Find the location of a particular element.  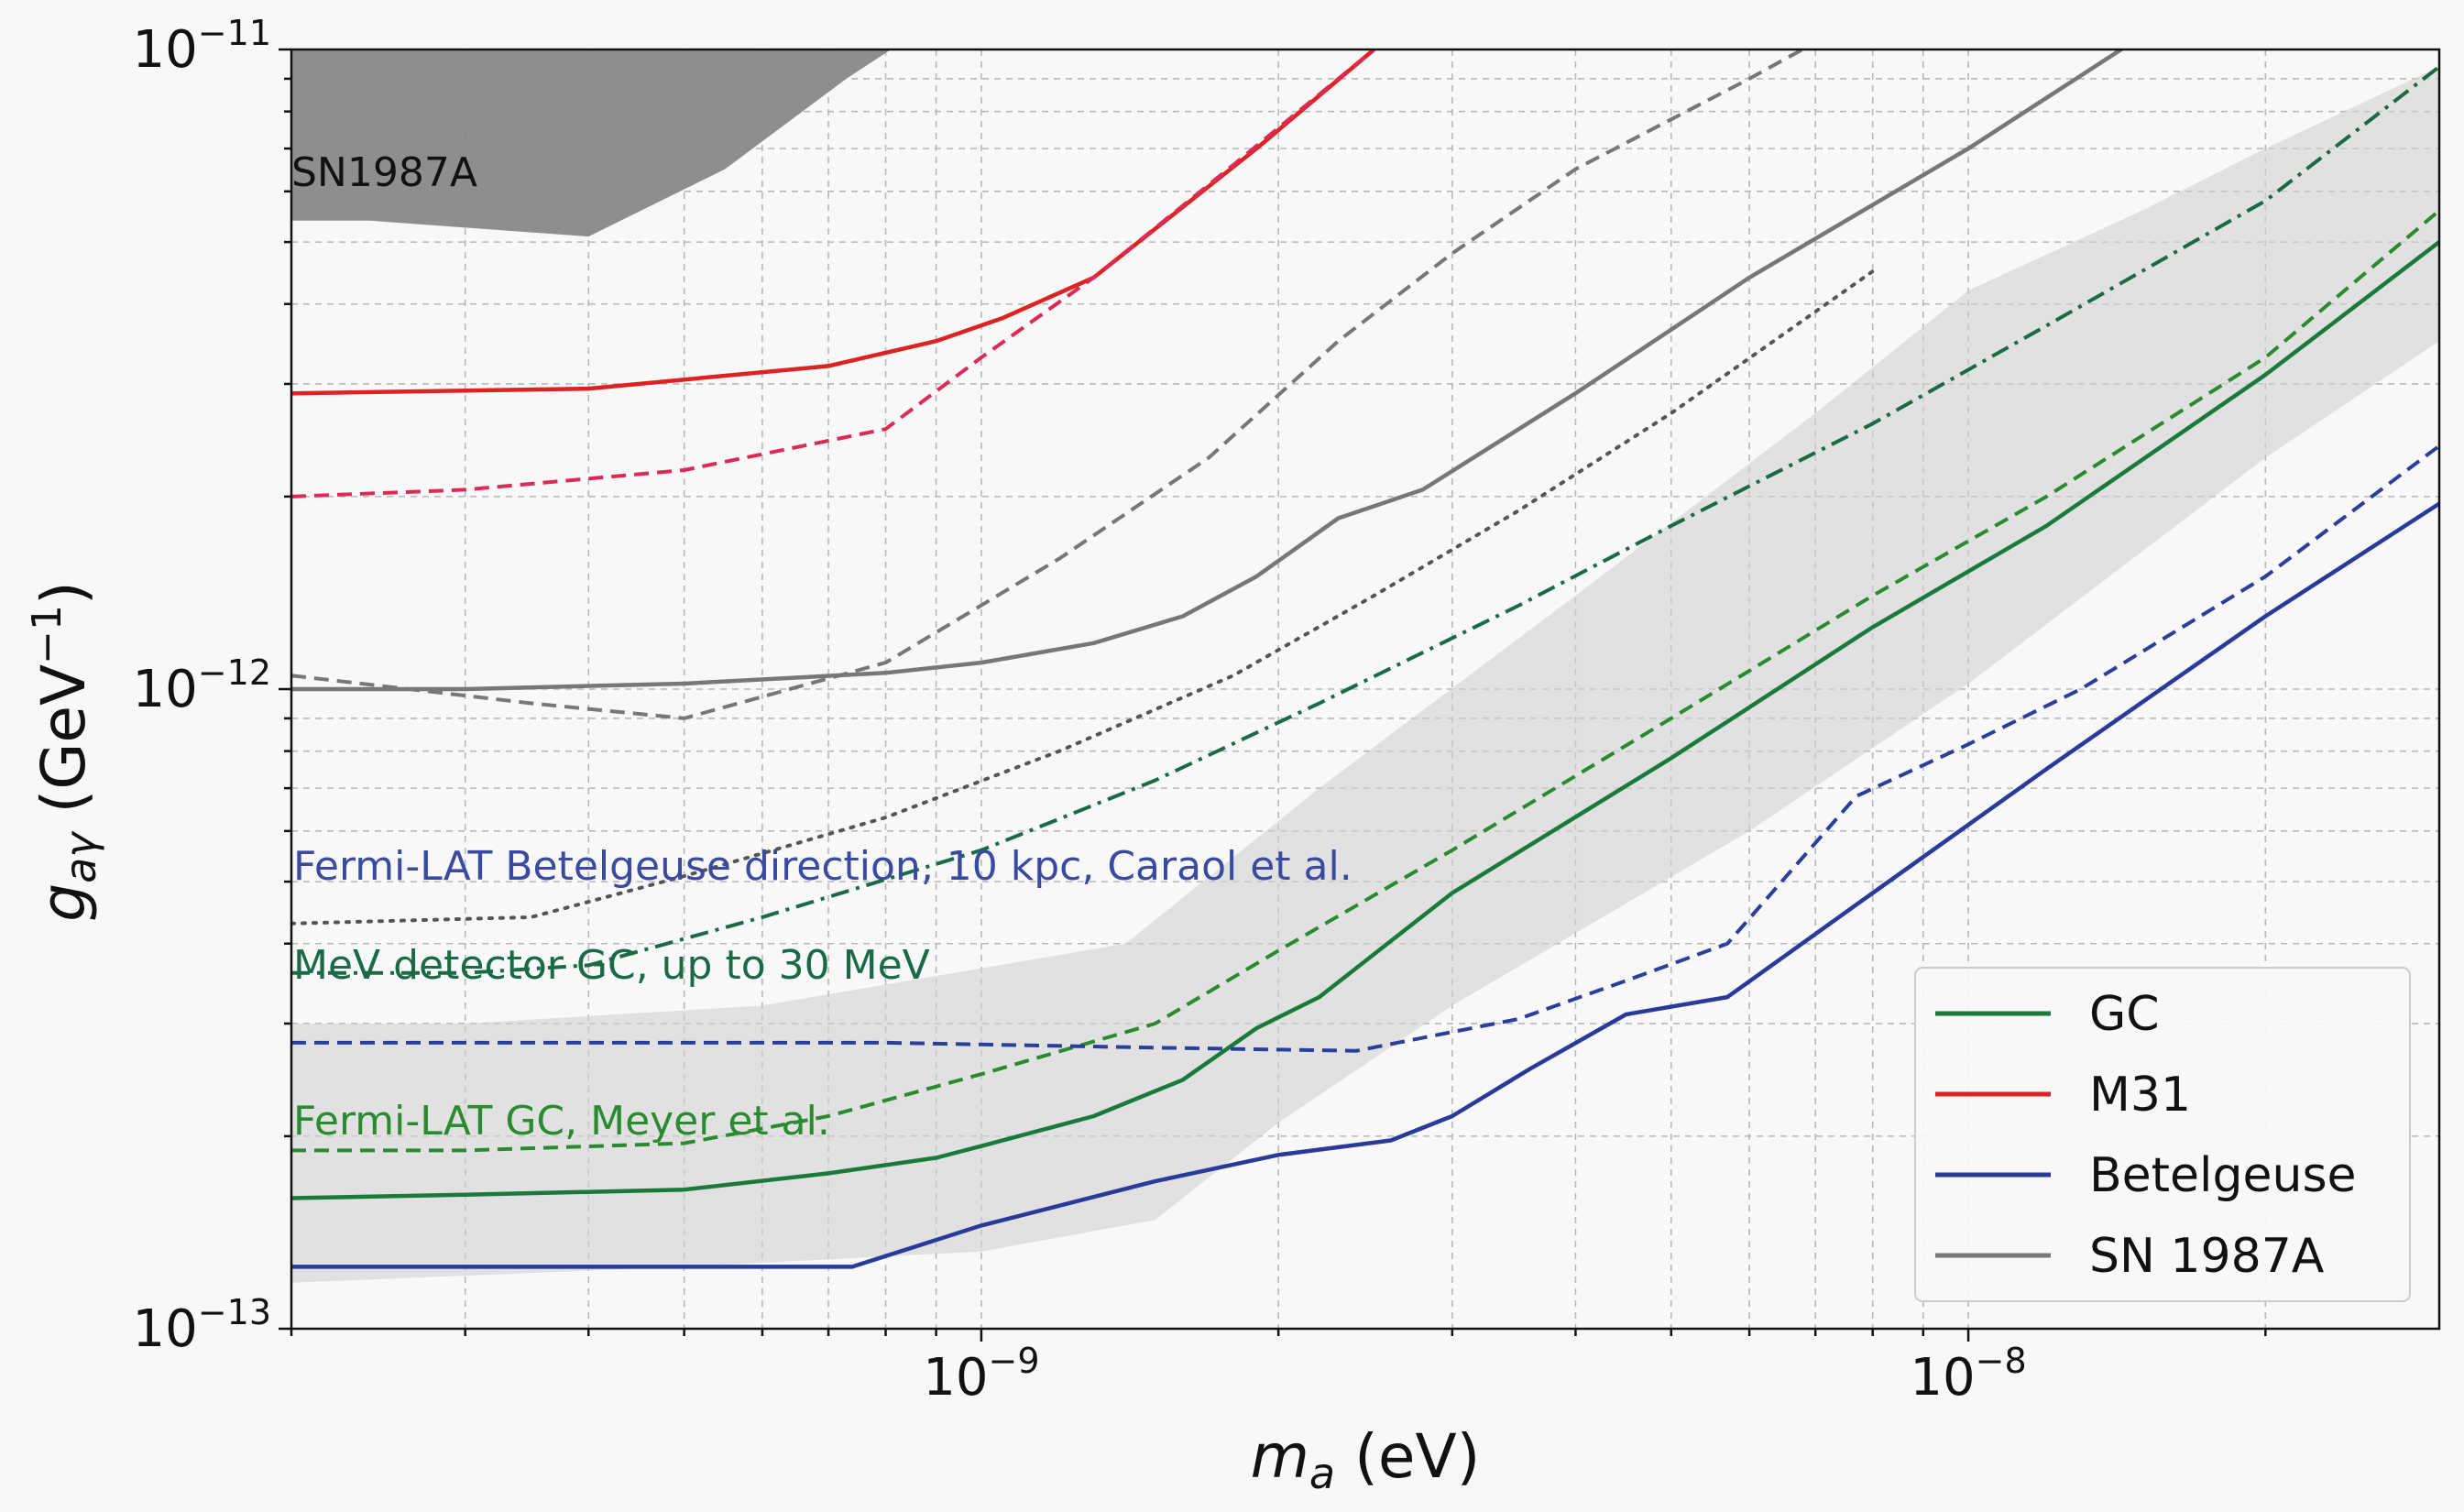

region-sn1987a is located at coordinates (602, 143).